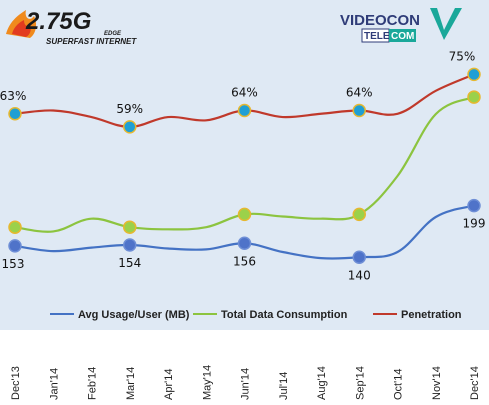  What do you see at coordinates (475, 383) in the screenshot?
I see `x-tick-label-12: Dec'14` at bounding box center [475, 383].